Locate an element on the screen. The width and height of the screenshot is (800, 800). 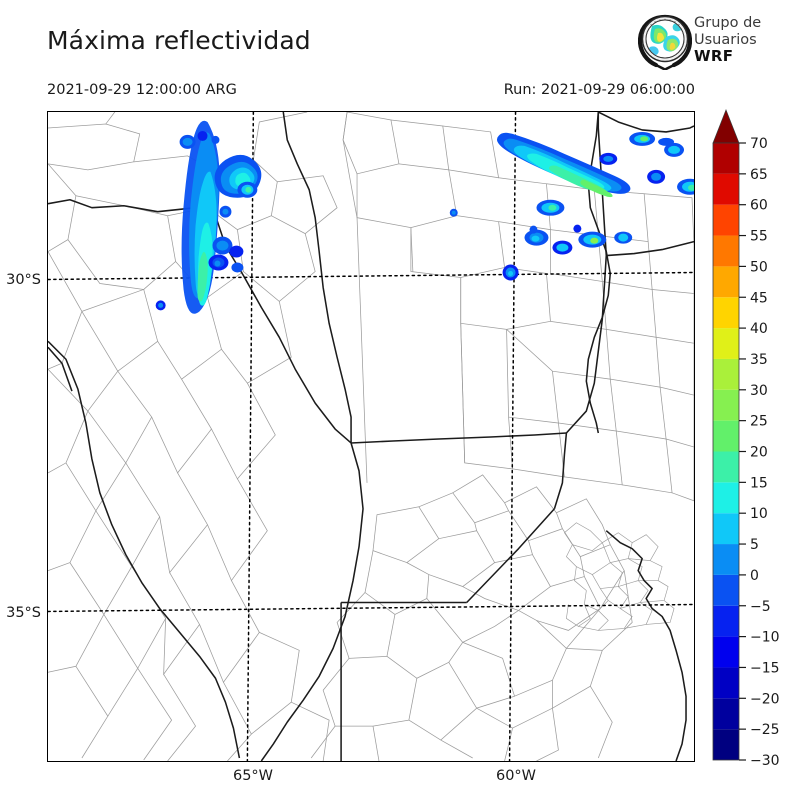
echo-ne-cell-far-east is located at coordinates (670, 168).